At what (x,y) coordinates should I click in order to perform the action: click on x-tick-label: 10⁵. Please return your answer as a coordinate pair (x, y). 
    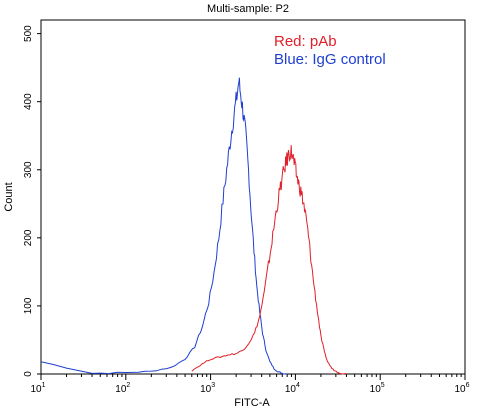
    Looking at the image, I should click on (377, 388).